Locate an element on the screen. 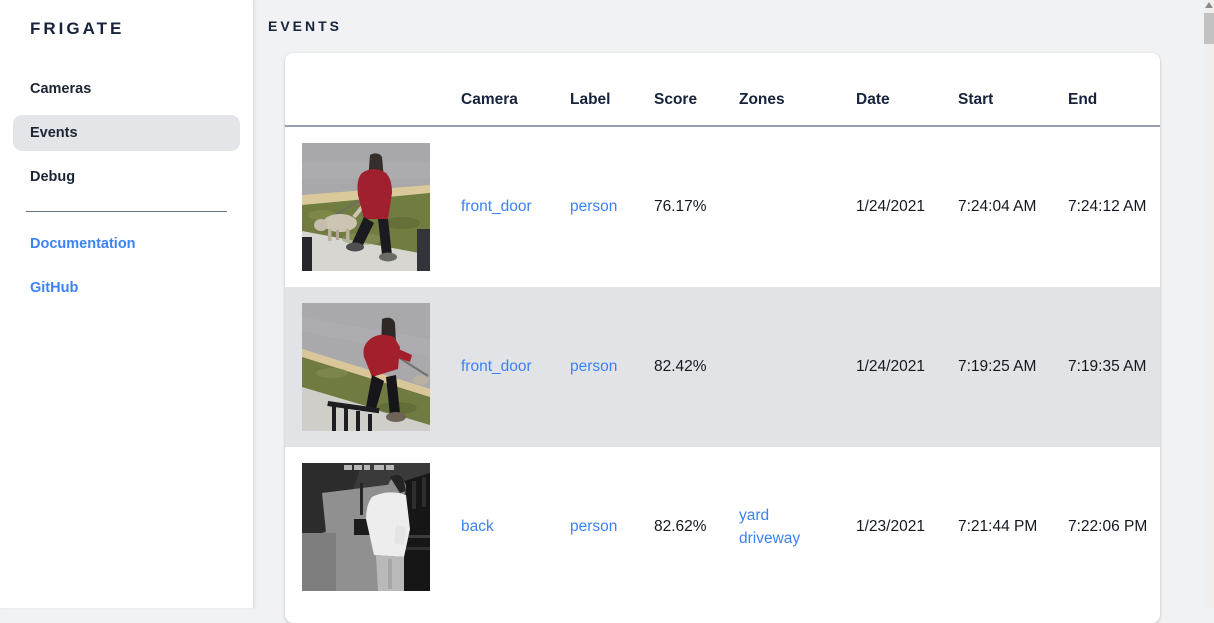 The height and width of the screenshot is (623, 1214). sidebar-divider is located at coordinates (126, 211).